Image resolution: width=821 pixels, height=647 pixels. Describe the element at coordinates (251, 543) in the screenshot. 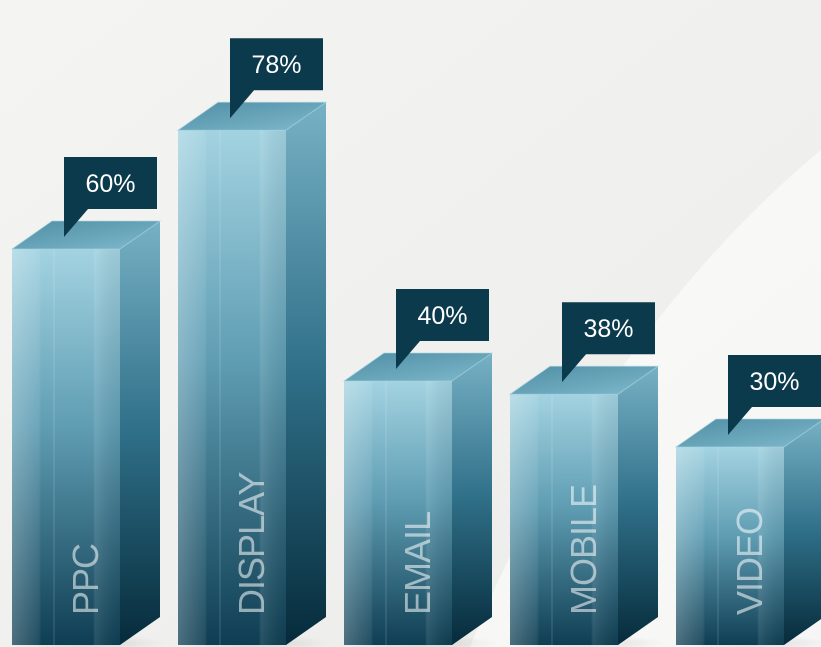

I see `bar-category-label: DISPLAY` at that location.